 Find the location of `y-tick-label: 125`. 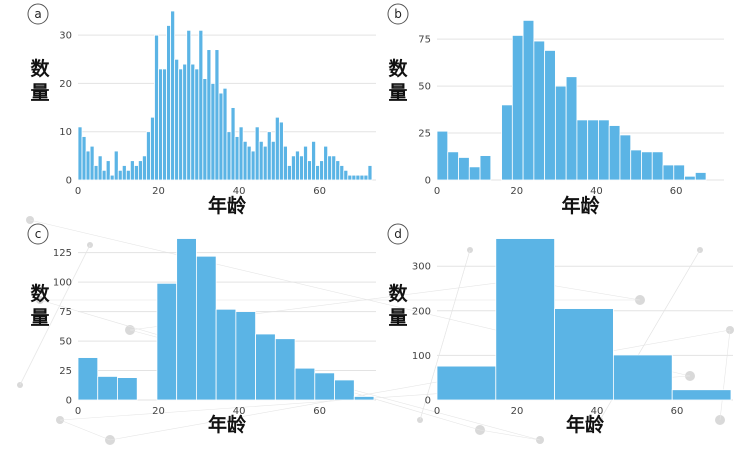

y-tick-label: 125 is located at coordinates (62, 253).